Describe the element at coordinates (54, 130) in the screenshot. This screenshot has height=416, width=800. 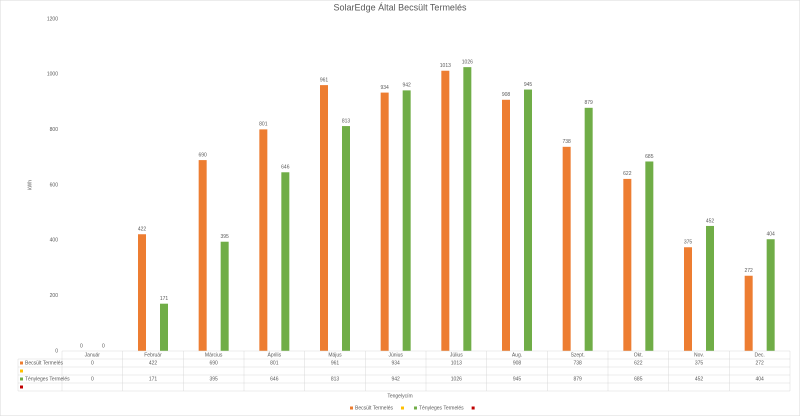
I see `y-tick-label: 800` at that location.